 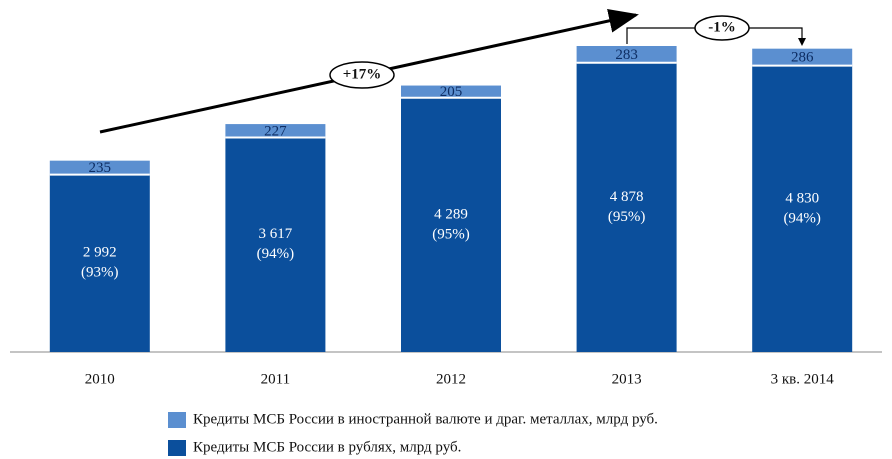 What do you see at coordinates (803, 379) in the screenshot?
I see `x-tick-label: 3 кв. 2014` at bounding box center [803, 379].